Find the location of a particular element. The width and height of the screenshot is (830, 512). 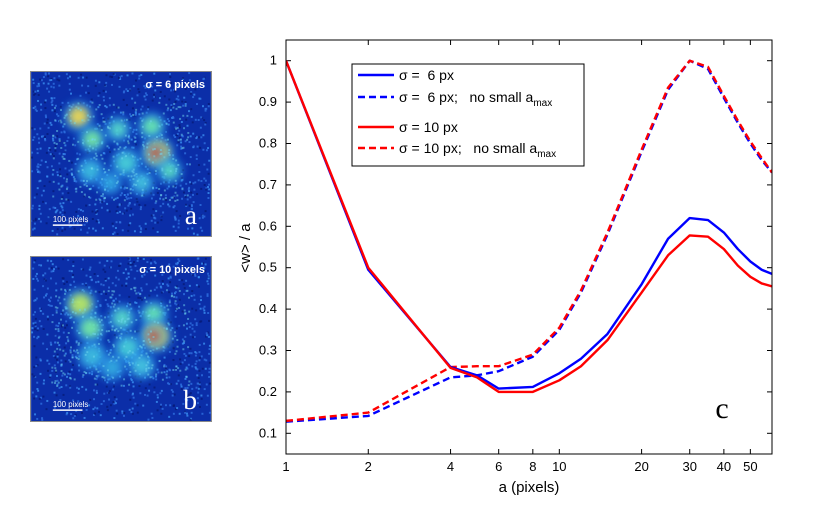

x-tick-label: 6 is located at coordinates (498, 466).